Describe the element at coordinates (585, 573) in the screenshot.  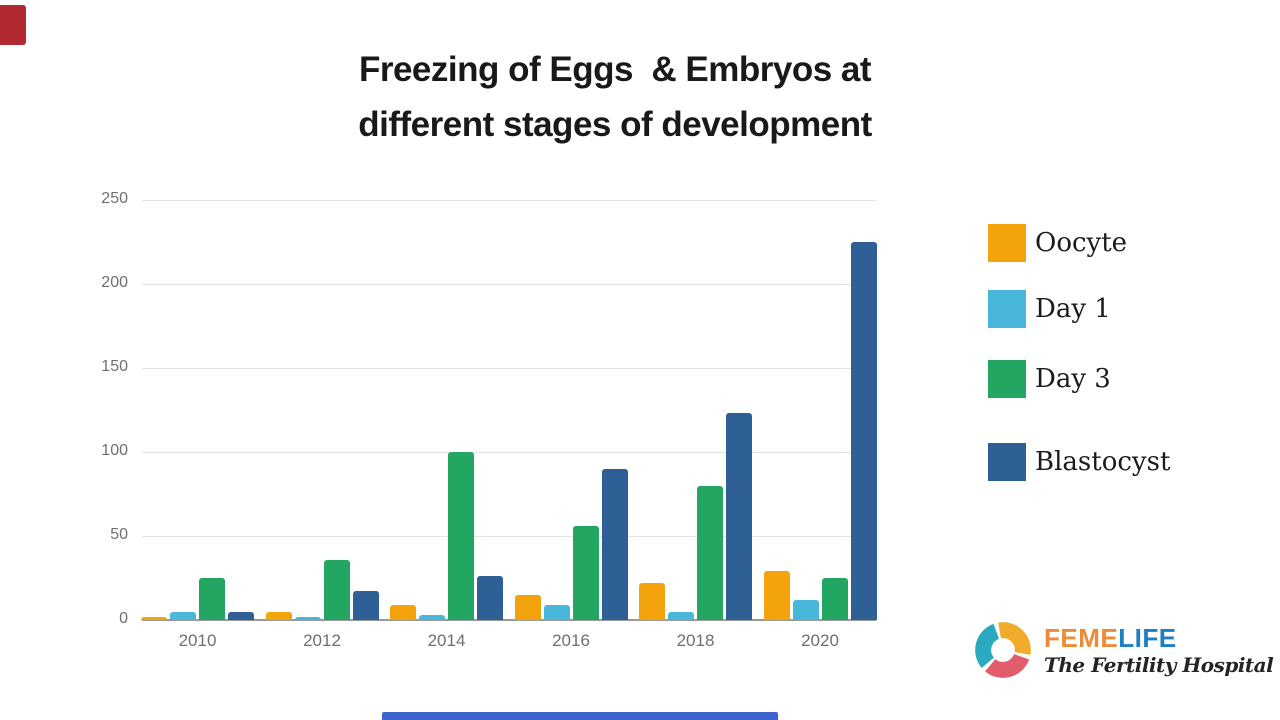
I see `bar-day-3-2016` at that location.